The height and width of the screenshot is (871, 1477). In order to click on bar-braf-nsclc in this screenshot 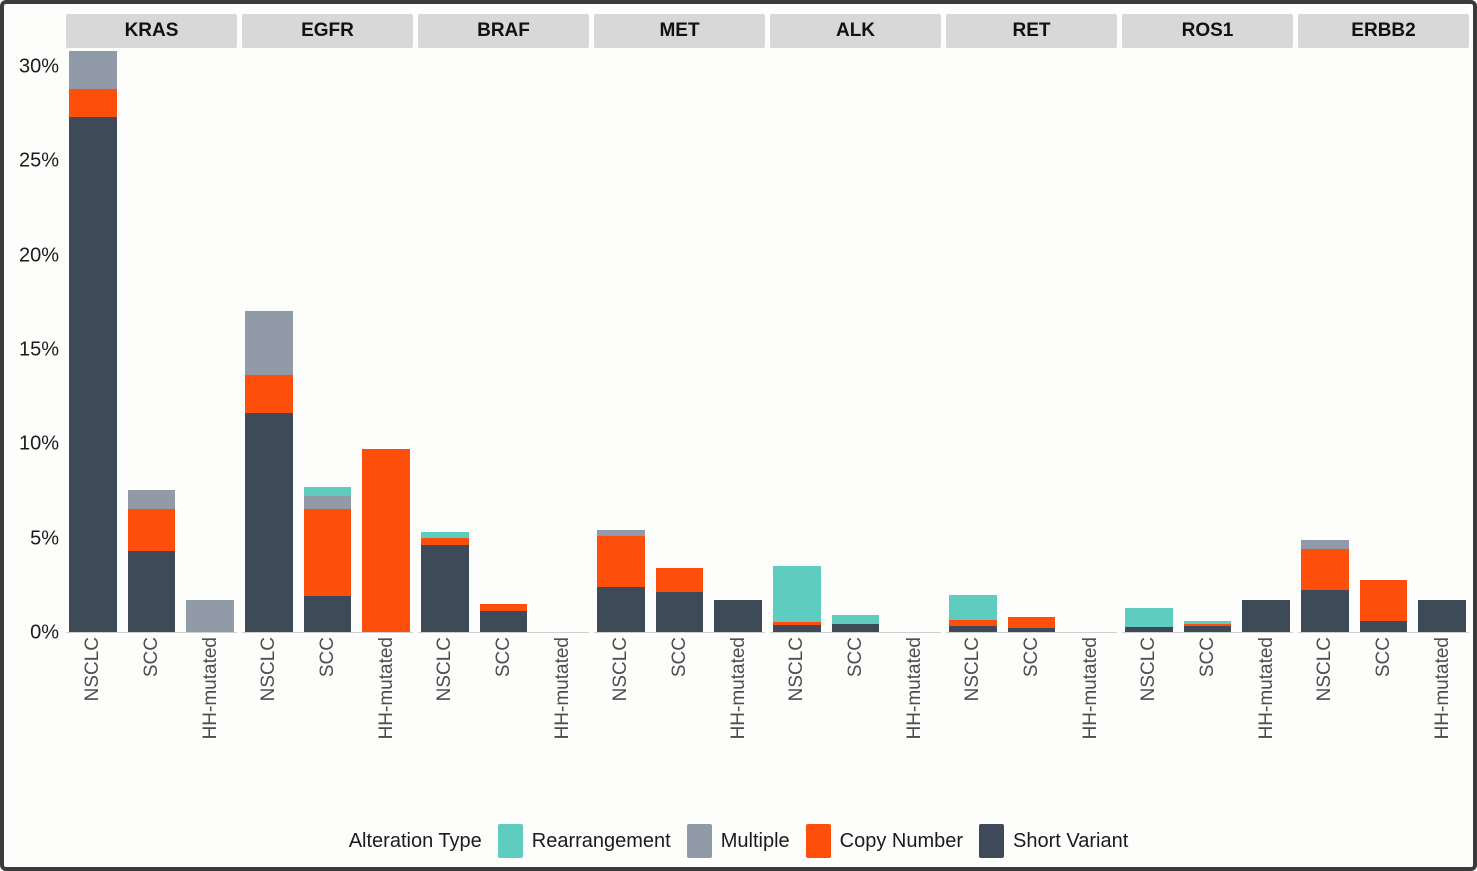, I will do `click(445, 582)`.